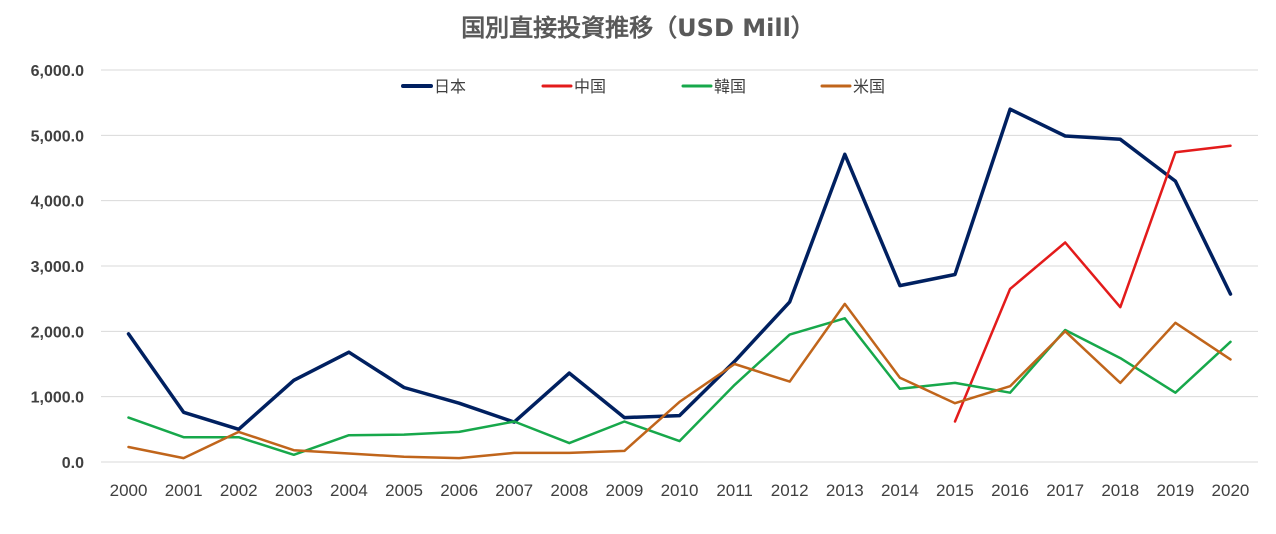 Image resolution: width=1276 pixels, height=534 pixels. Describe the element at coordinates (129, 490) in the screenshot. I see `x-tick-label: 2000` at that location.